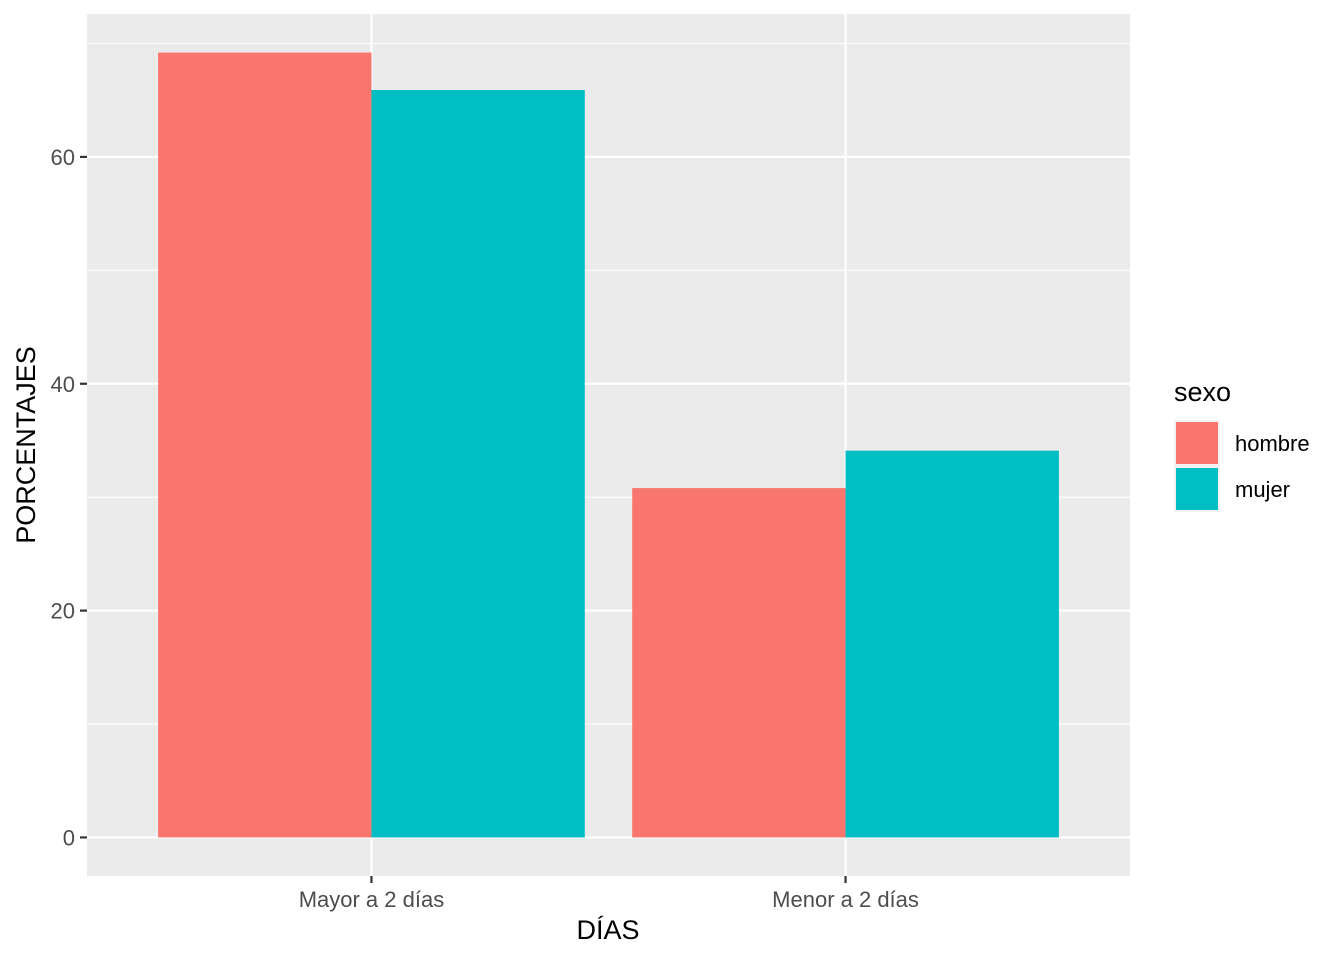 This screenshot has width=1344, height=960. Describe the element at coordinates (609, 894) in the screenshot. I see `x-axis: Mayor a 2 días Menor a 2 días` at that location.